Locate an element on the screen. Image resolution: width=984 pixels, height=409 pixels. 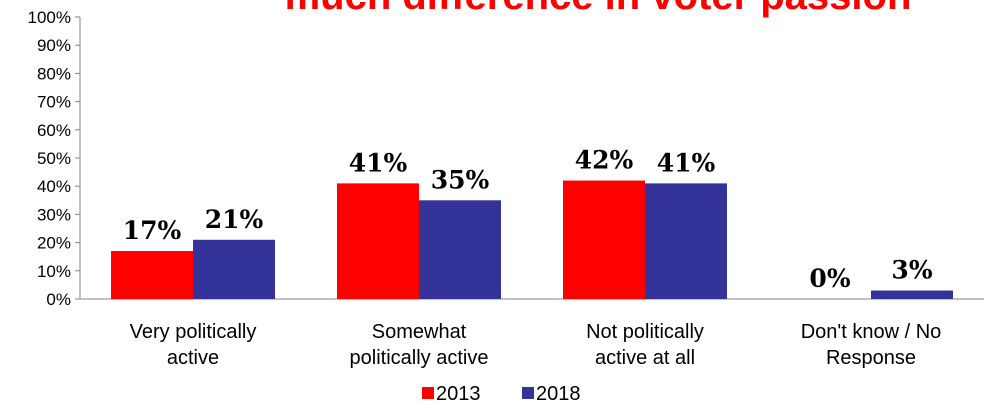
data-label: 17% is located at coordinates (152, 230).